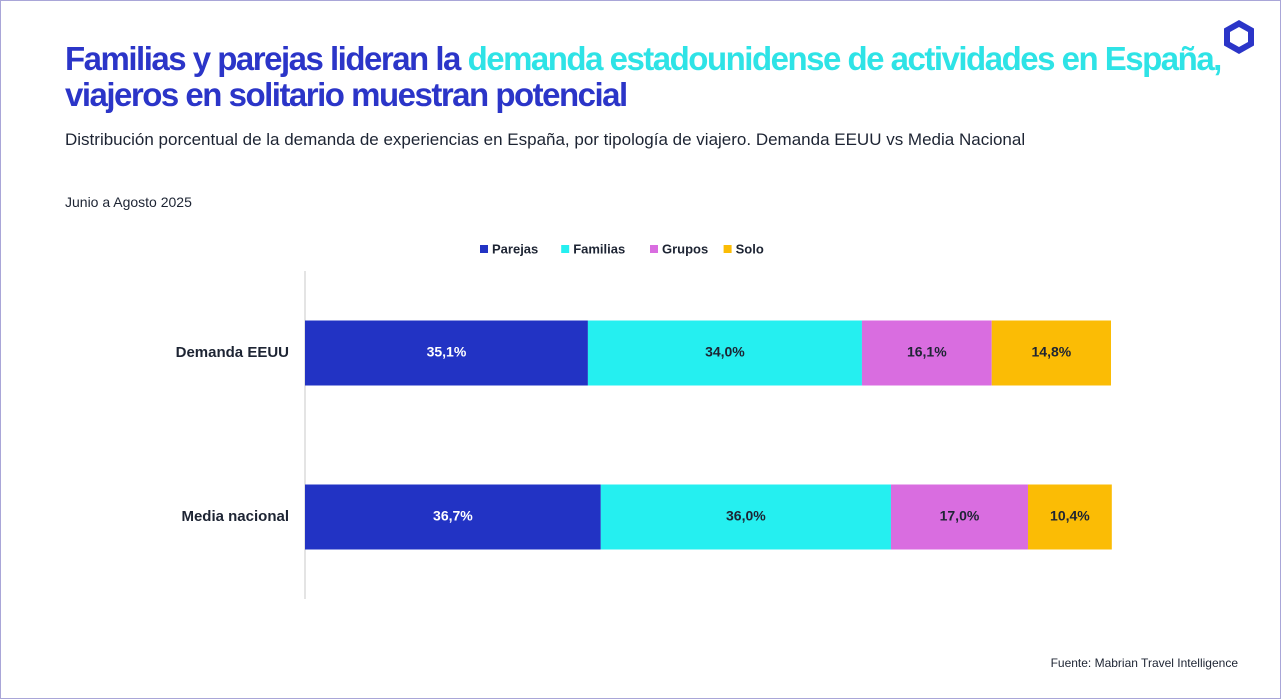  What do you see at coordinates (232, 352) in the screenshot?
I see `y-tick-label: Demanda EEUU` at bounding box center [232, 352].